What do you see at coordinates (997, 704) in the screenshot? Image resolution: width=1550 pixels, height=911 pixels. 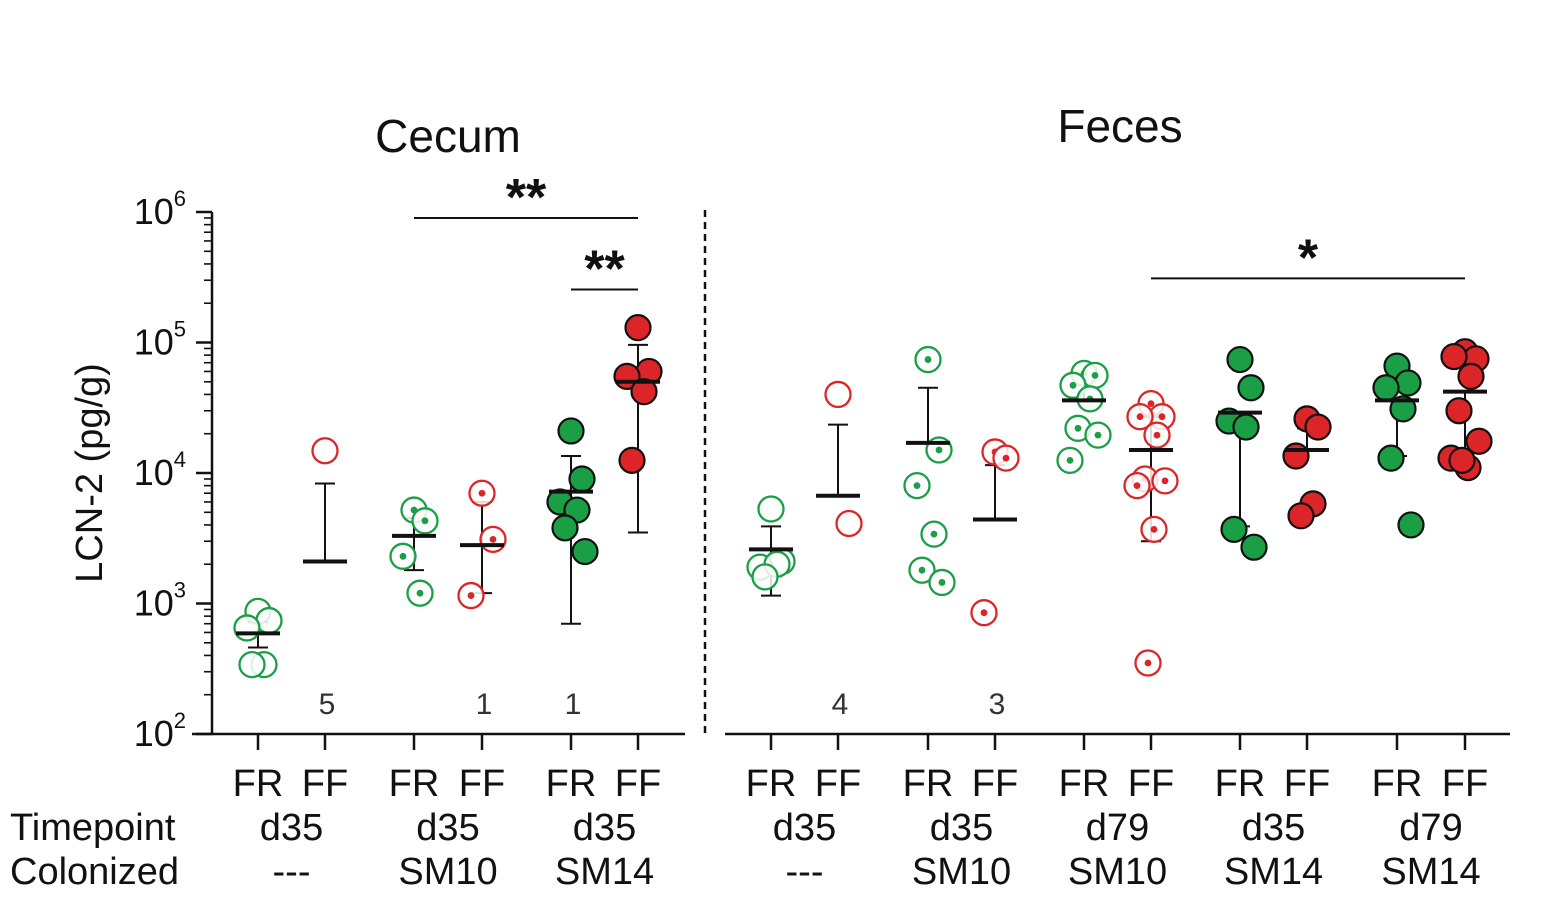 I see `below-detection-count: 3` at bounding box center [997, 704].